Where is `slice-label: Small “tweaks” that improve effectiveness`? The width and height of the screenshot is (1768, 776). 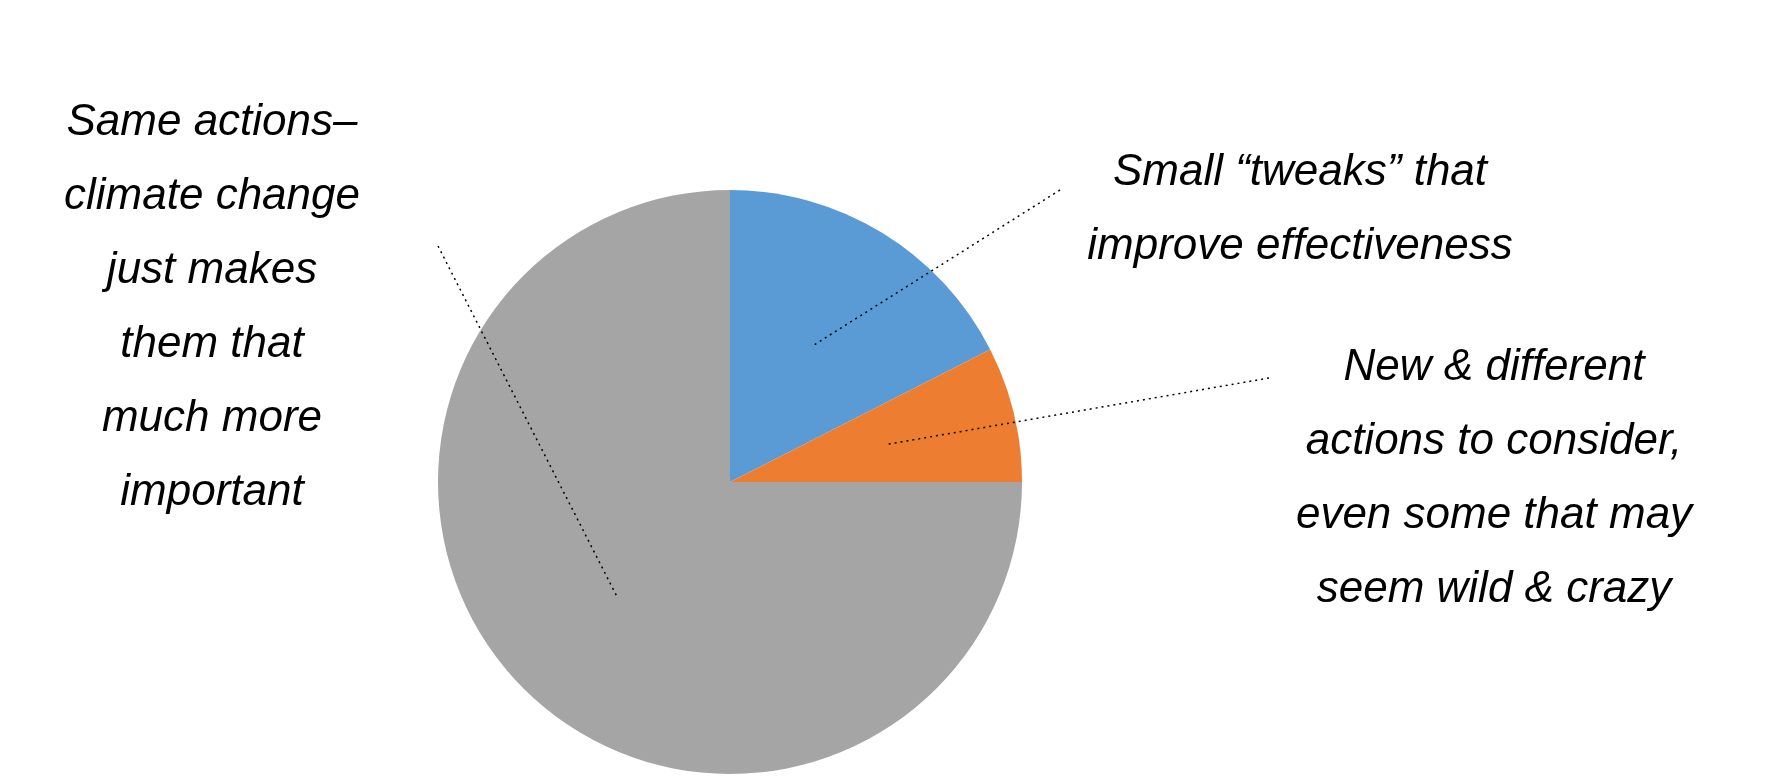
slice-label: Small “tweaks” that improve effectiveness is located at coordinates (1300, 206).